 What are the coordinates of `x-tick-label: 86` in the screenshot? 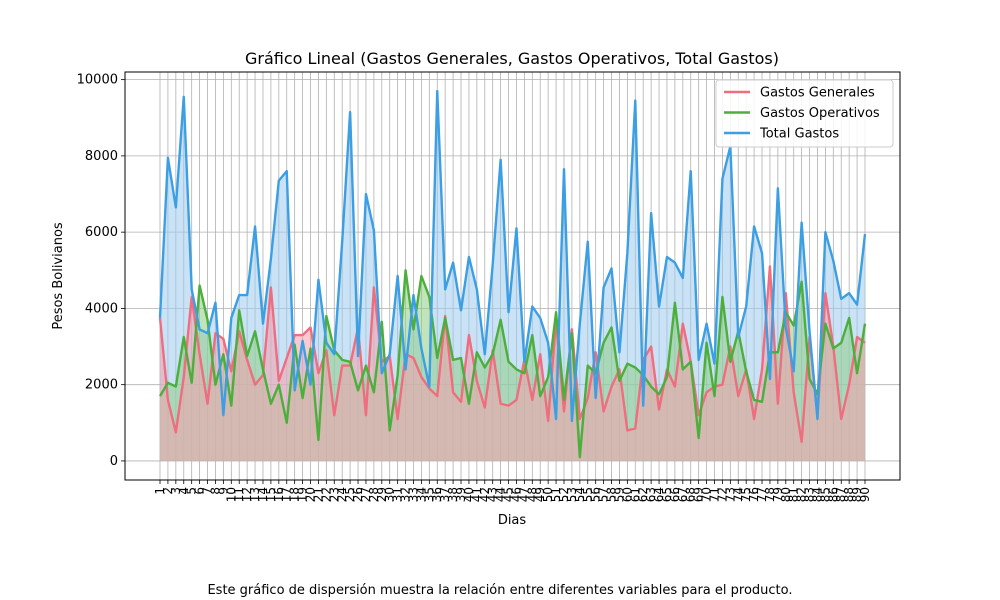 It's located at (833, 494).